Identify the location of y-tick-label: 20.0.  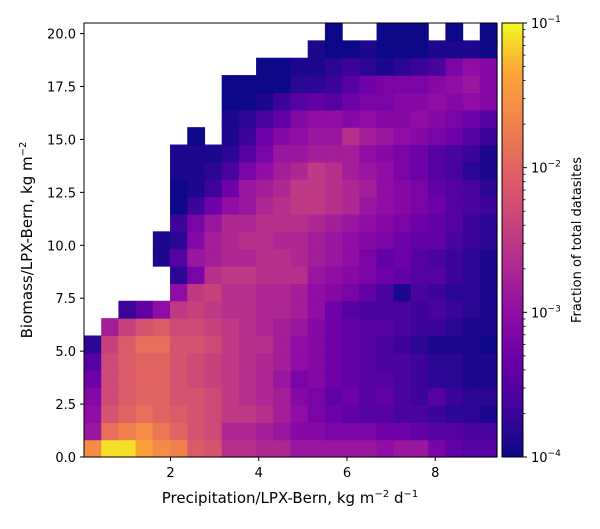
(61, 35).